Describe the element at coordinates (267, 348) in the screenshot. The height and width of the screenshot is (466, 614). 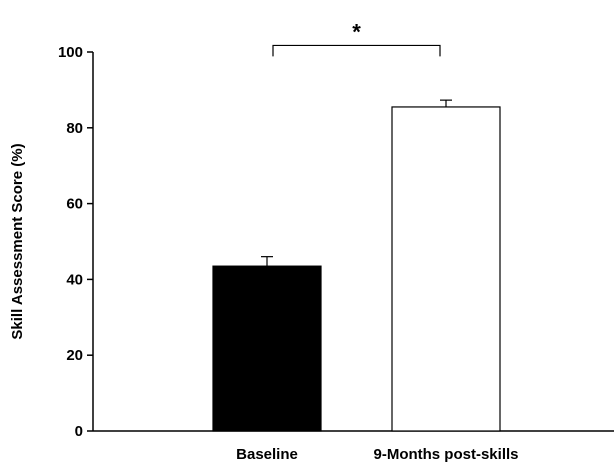
I see `bar-baseline` at that location.